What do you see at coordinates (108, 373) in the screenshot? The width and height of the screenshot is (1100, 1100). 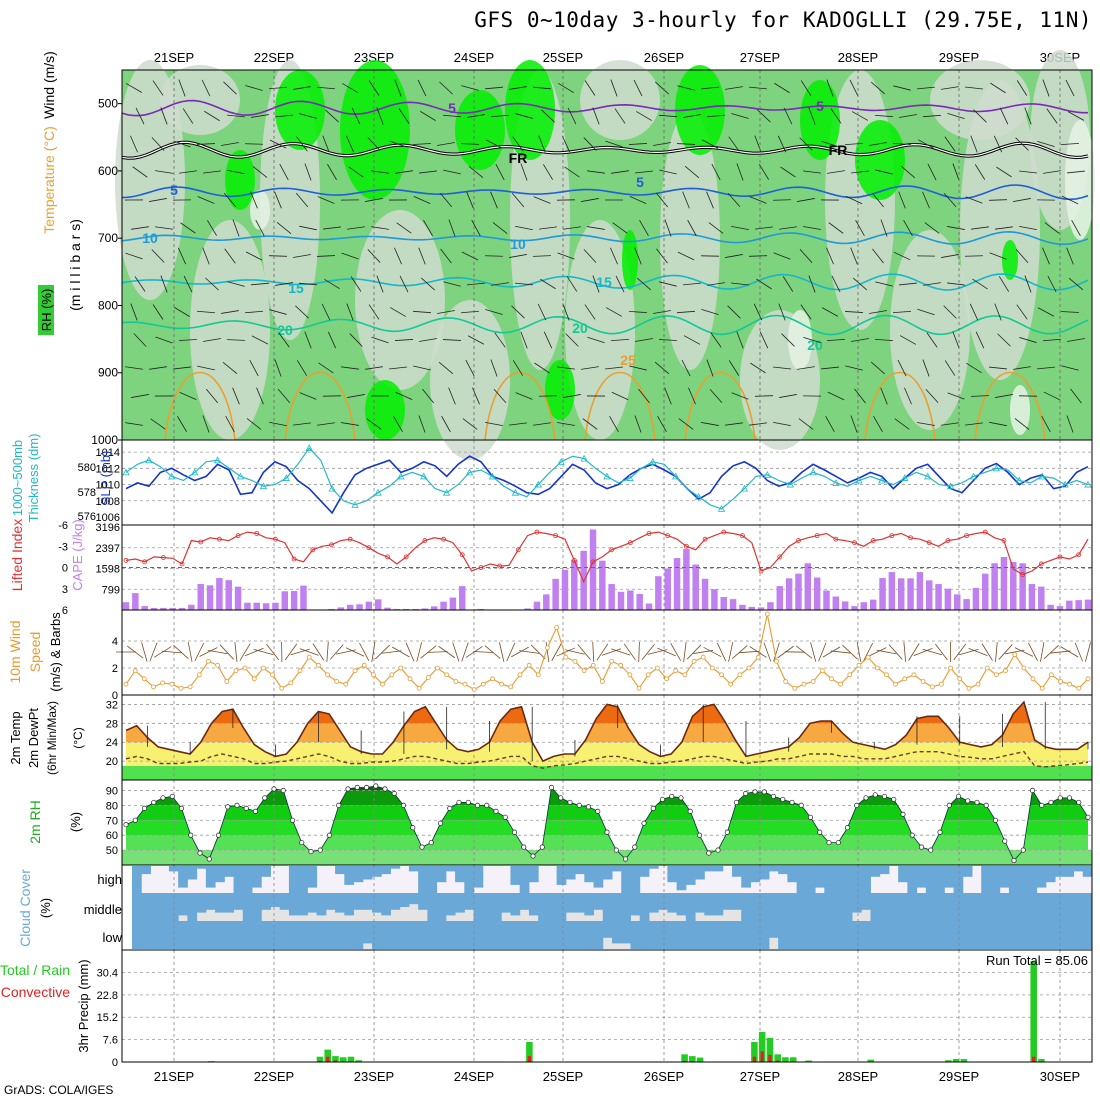 I see `pressure-tick-label: 900` at bounding box center [108, 373].